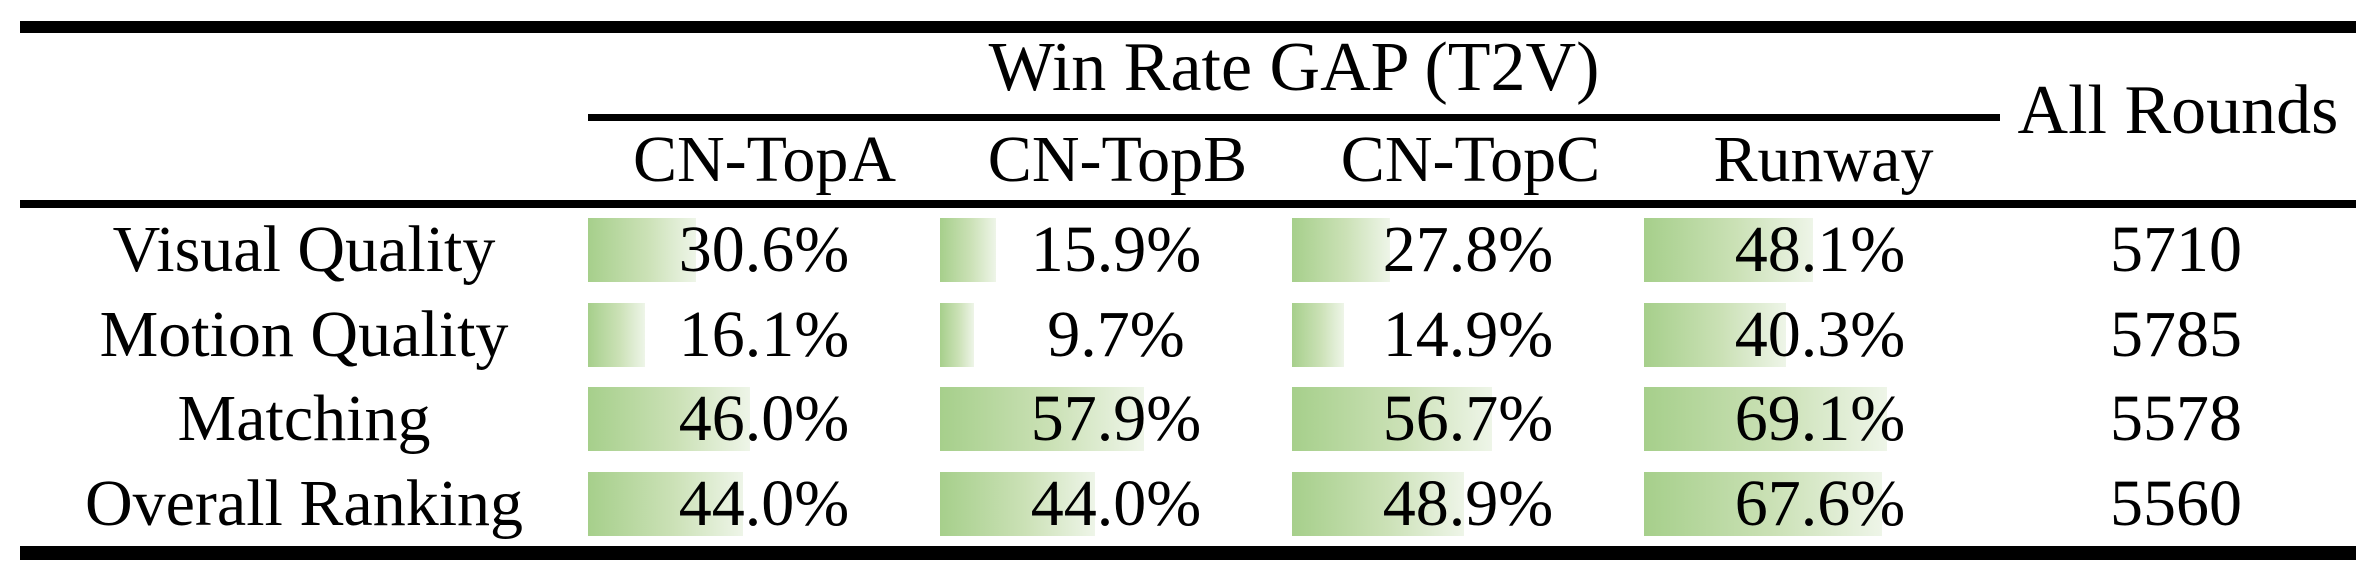 Image resolution: width=2376 pixels, height=568 pixels. I want to click on pct-cell: 9.7%, so click(1116, 335).